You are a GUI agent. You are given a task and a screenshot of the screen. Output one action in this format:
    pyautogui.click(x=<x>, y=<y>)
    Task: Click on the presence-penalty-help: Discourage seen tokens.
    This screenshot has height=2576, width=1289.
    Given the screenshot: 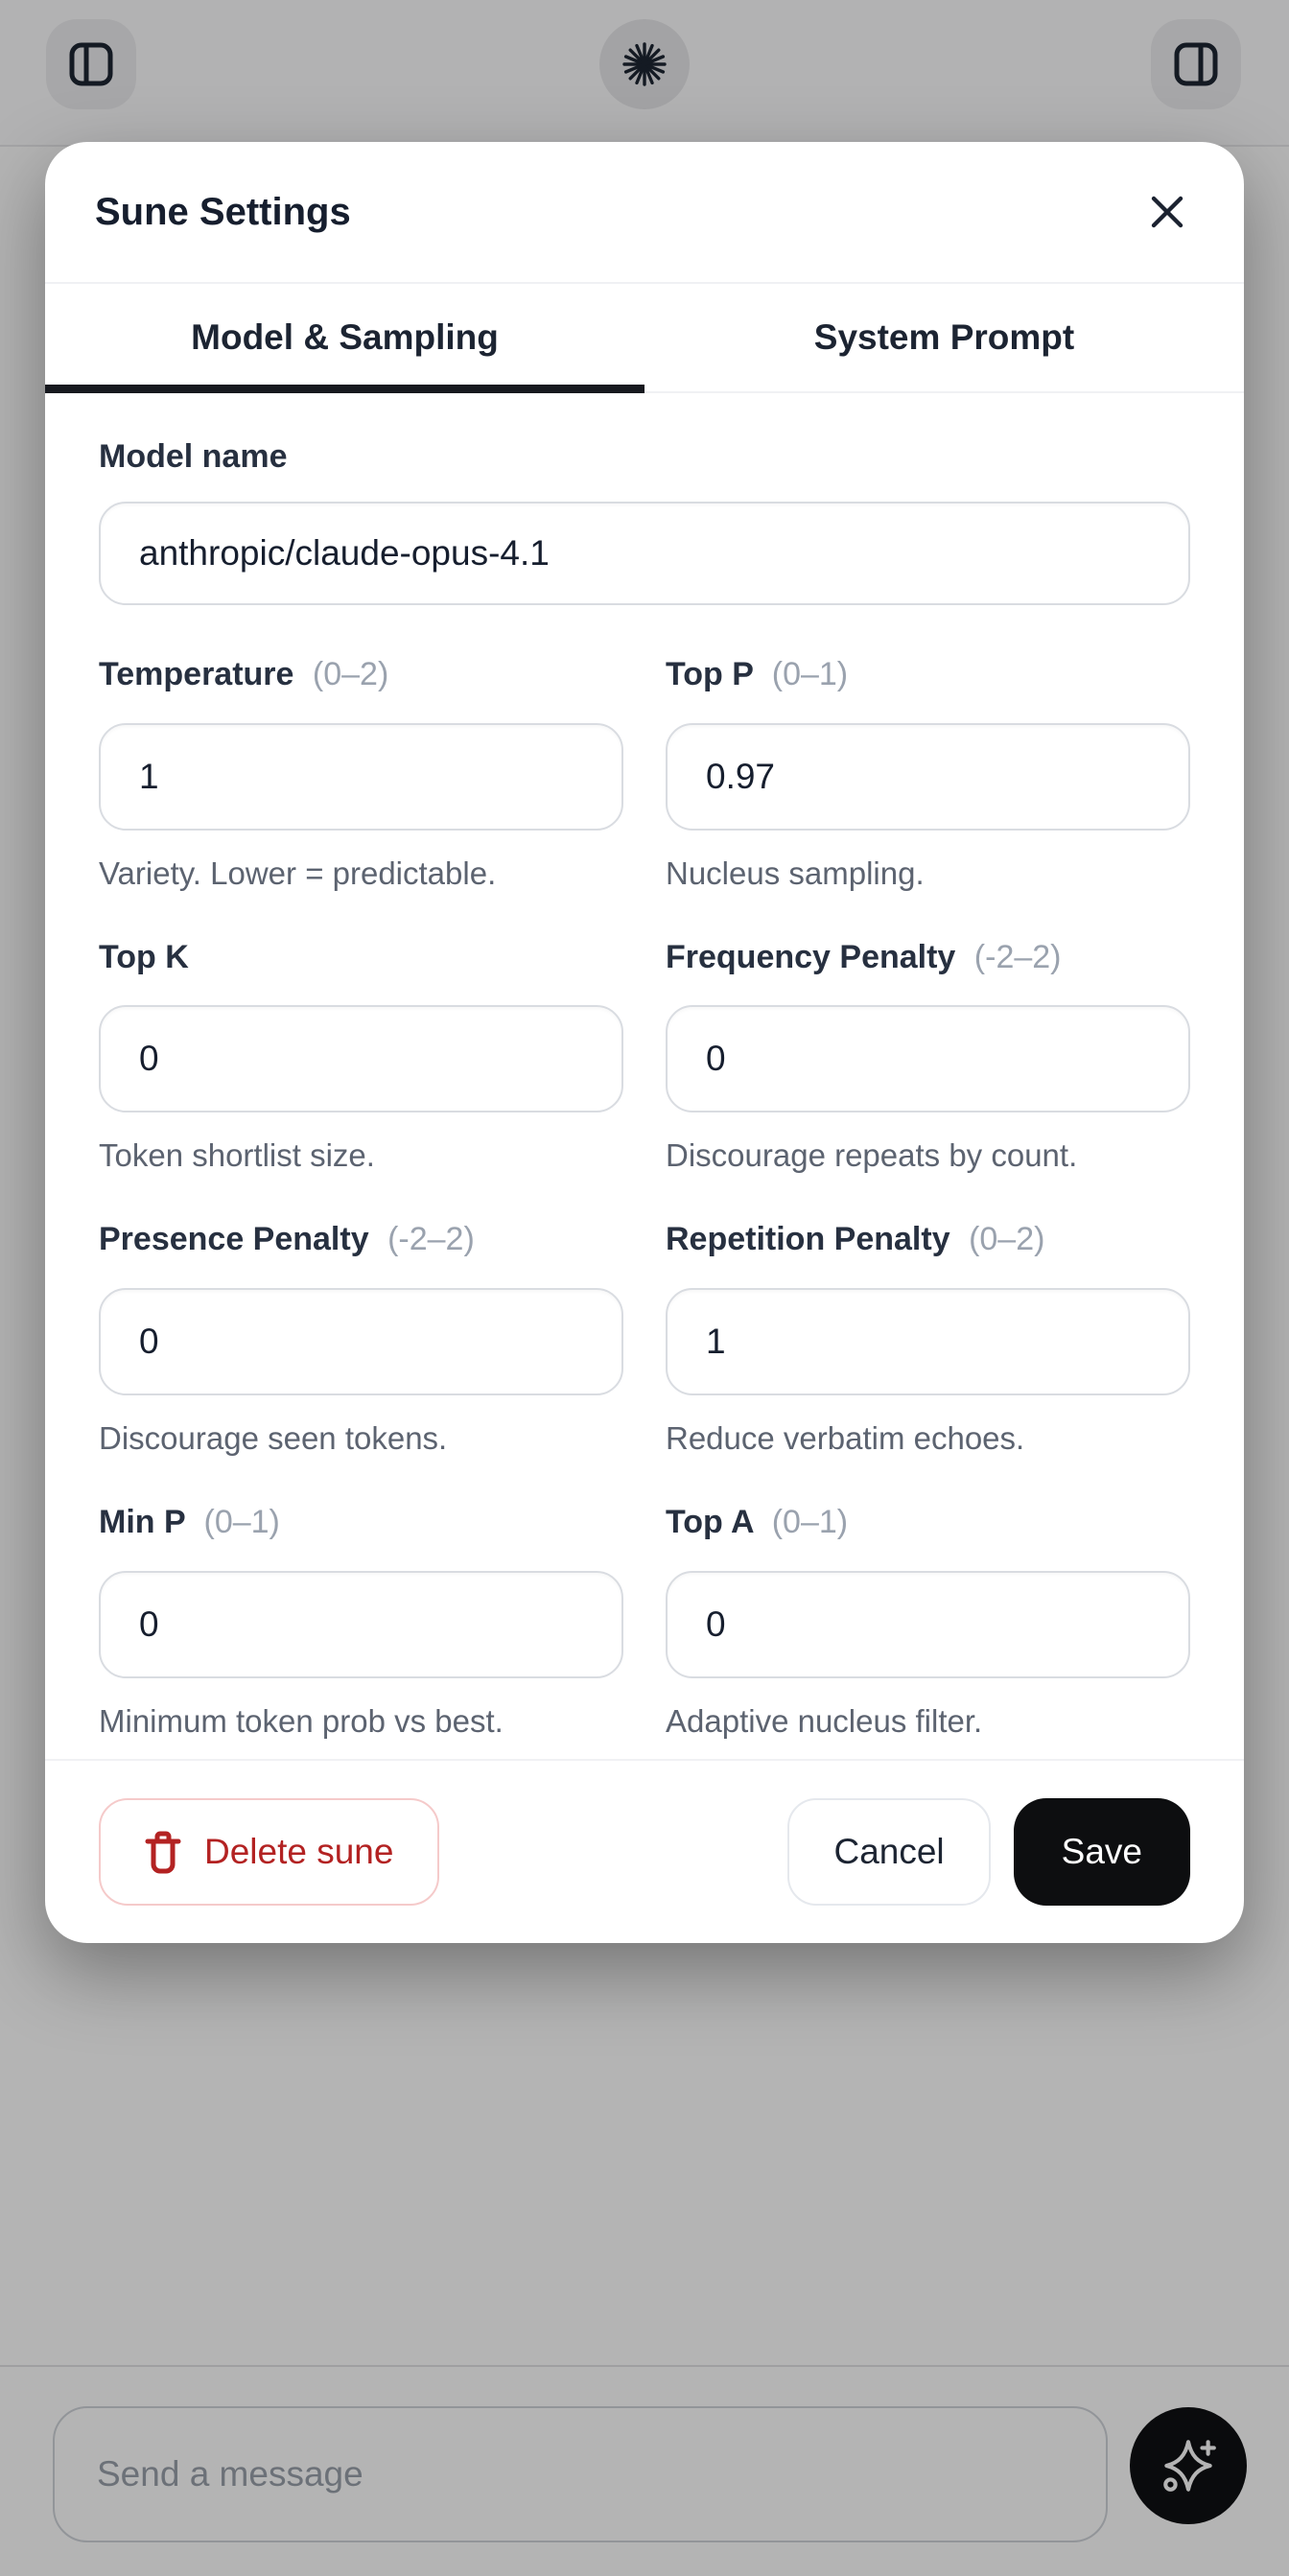 What is the action you would take?
    pyautogui.click(x=273, y=1438)
    